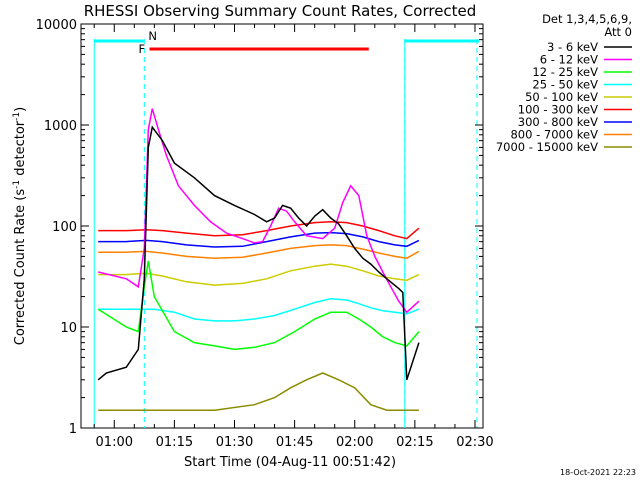 The width and height of the screenshot is (640, 480). I want to click on x-tick-label: 01:30, so click(234, 442).